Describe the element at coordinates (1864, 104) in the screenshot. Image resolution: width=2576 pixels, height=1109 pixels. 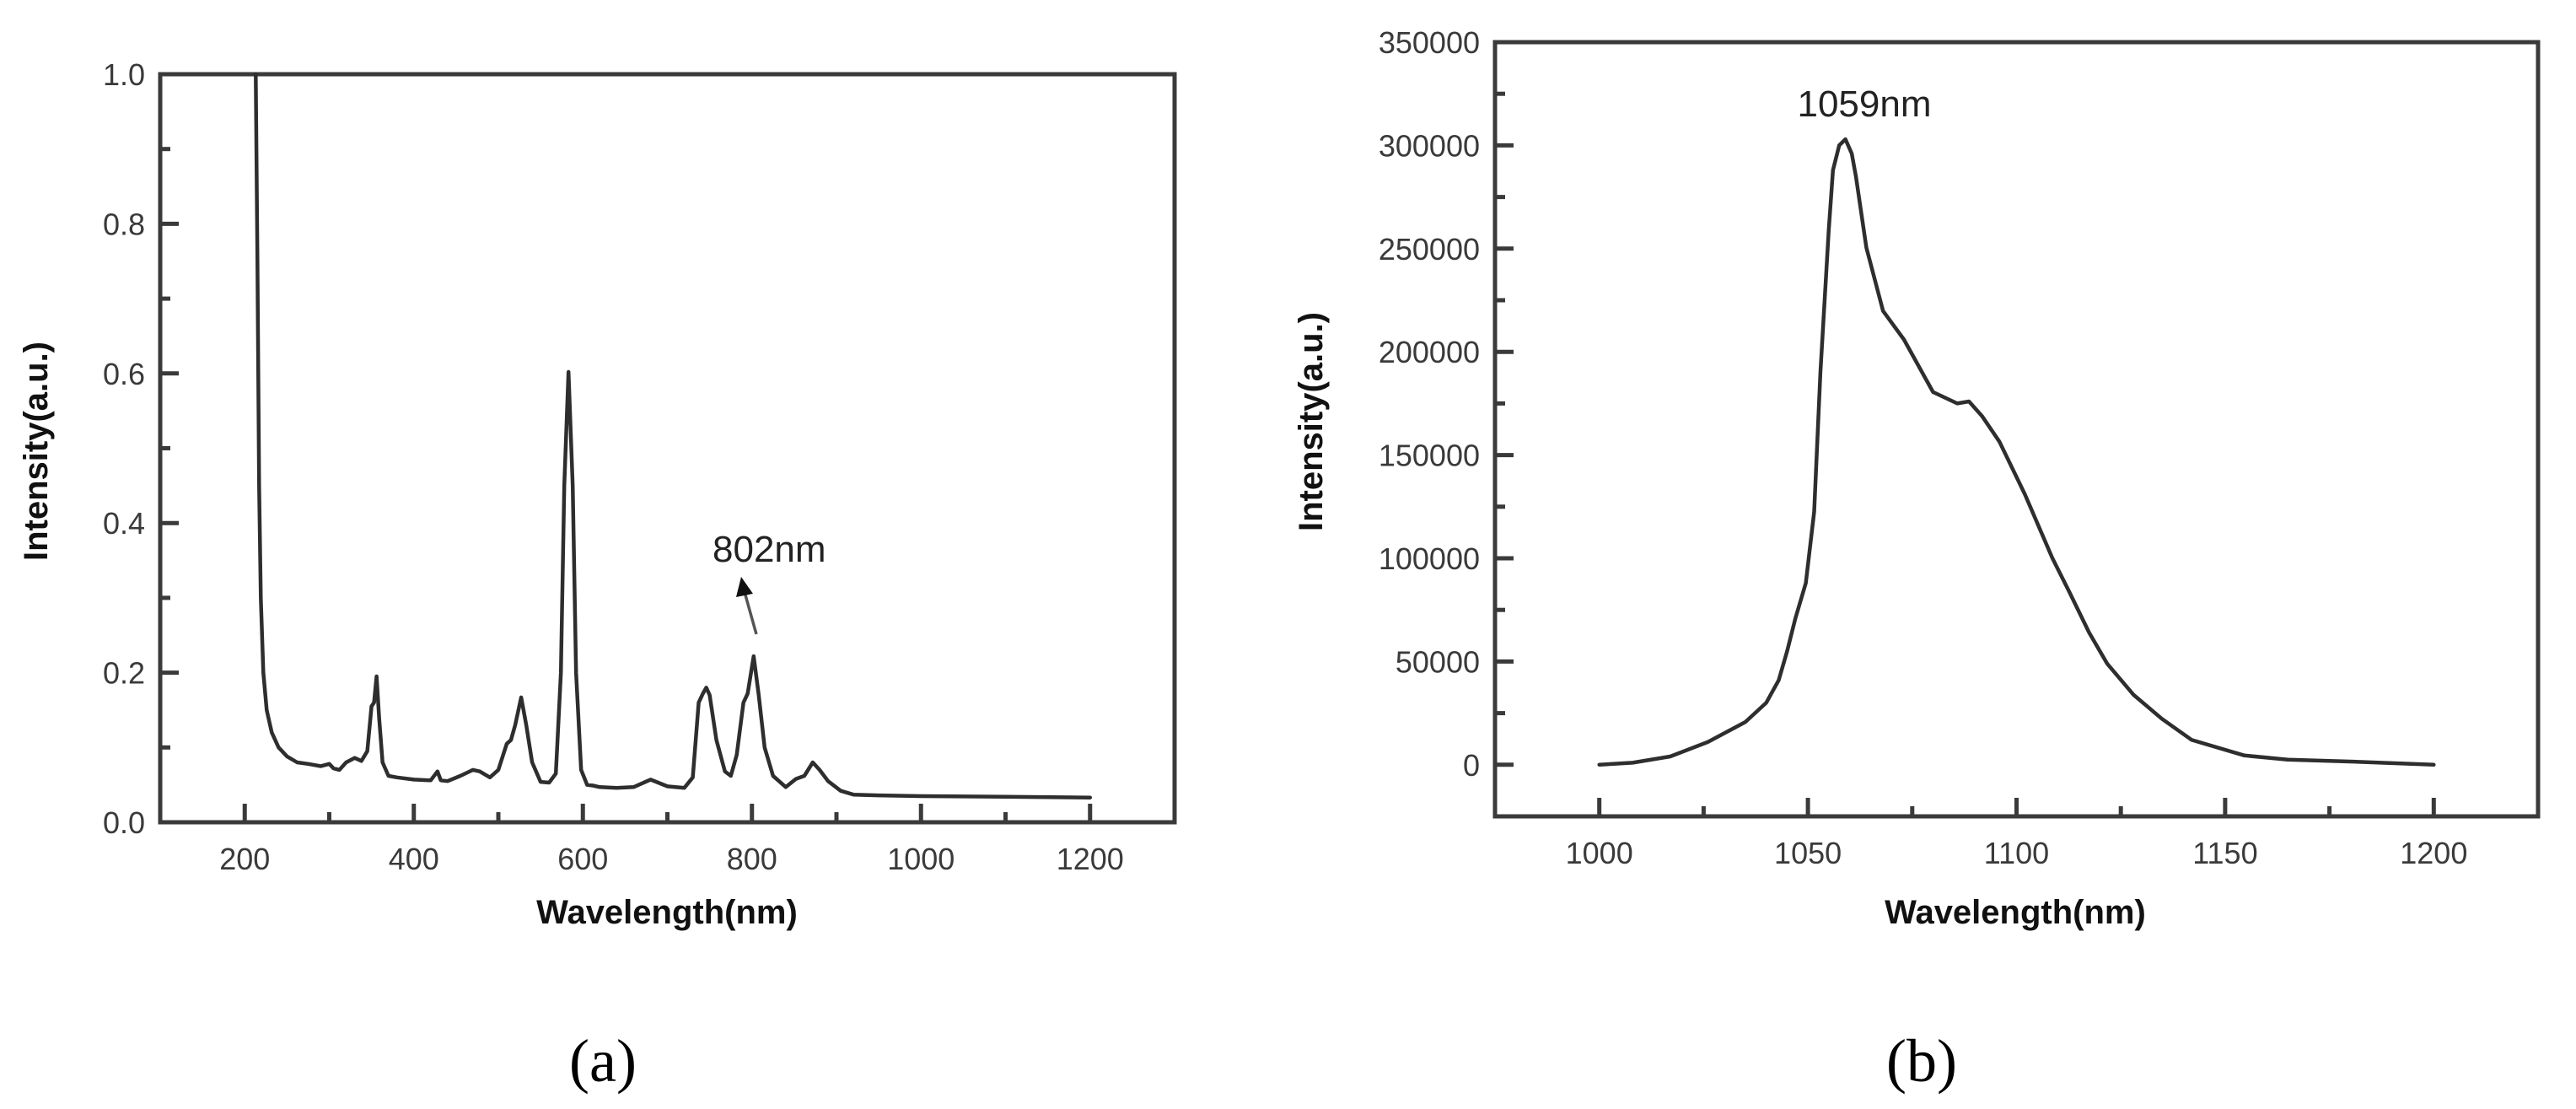
I see `annotation-1059nm: 1059nm` at that location.